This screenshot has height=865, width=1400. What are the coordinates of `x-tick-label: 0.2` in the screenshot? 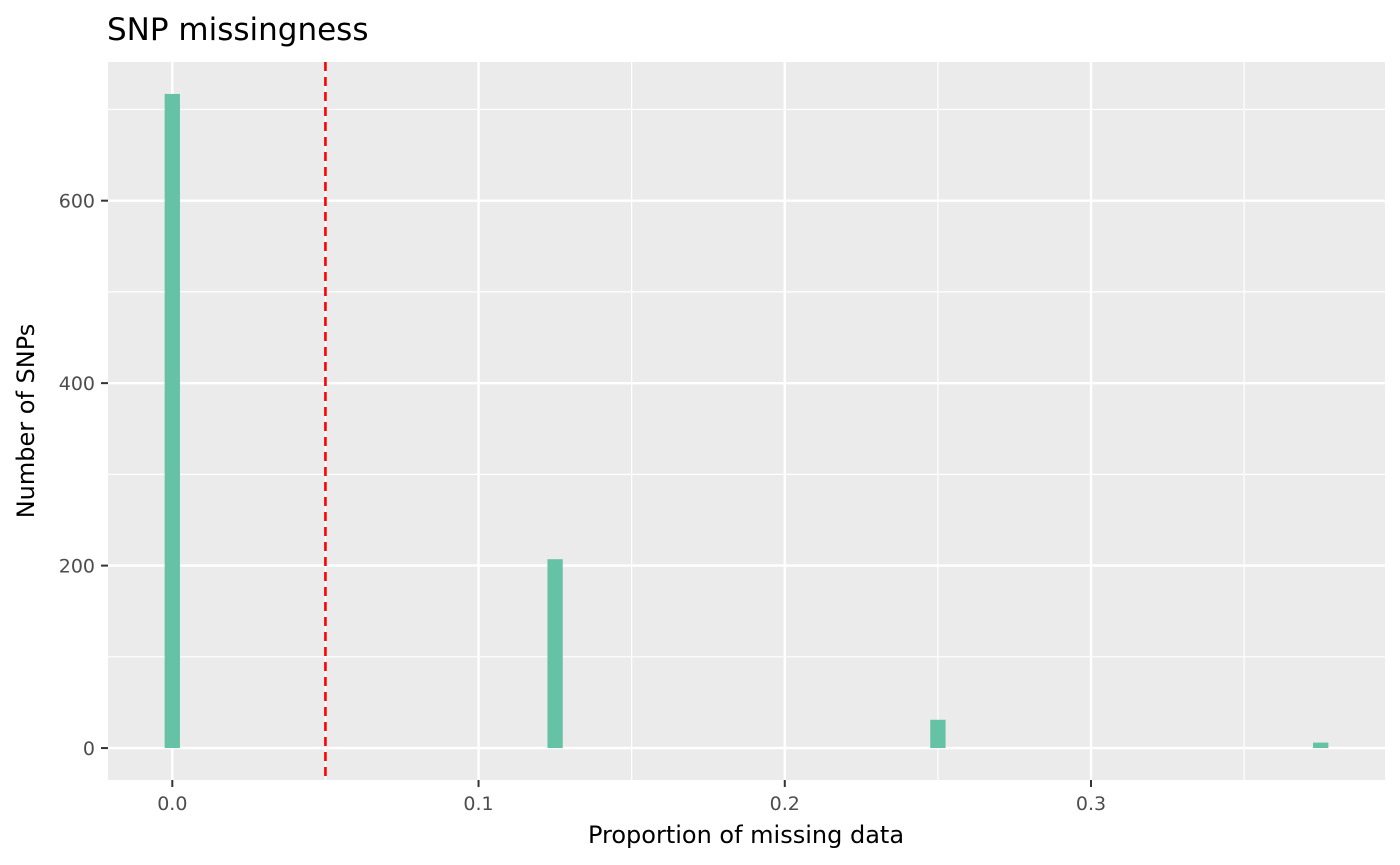 It's located at (785, 804).